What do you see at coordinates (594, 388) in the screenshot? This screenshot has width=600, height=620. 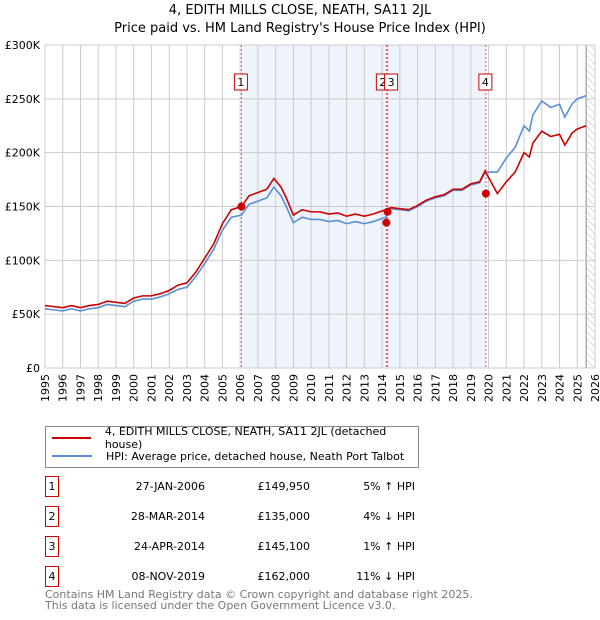 I see `x-tick-label: 2026` at bounding box center [594, 388].